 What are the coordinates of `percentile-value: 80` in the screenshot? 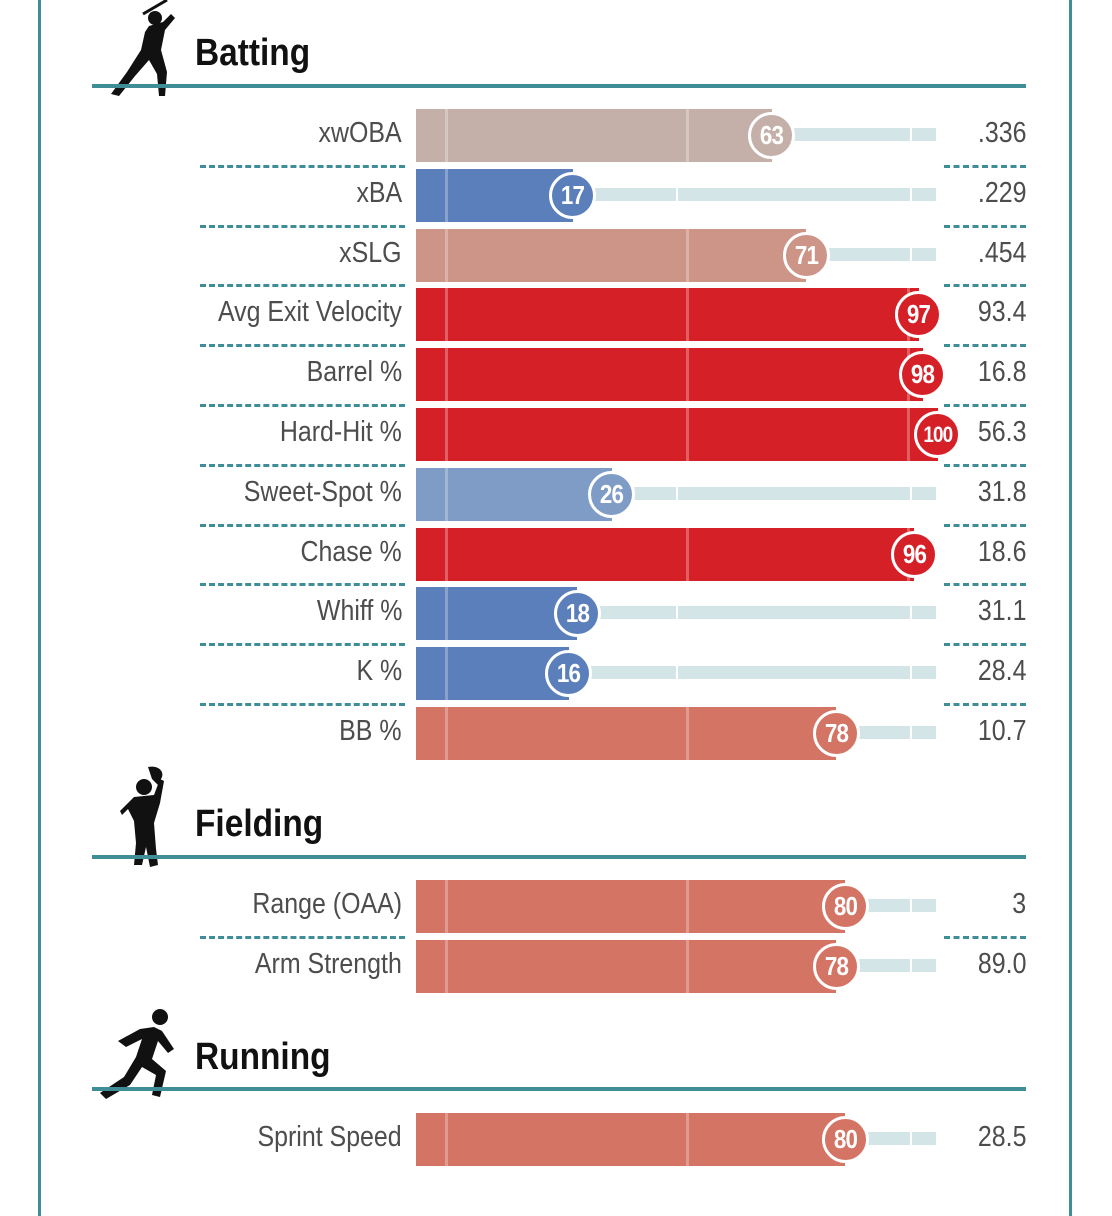 It's located at (845, 1139).